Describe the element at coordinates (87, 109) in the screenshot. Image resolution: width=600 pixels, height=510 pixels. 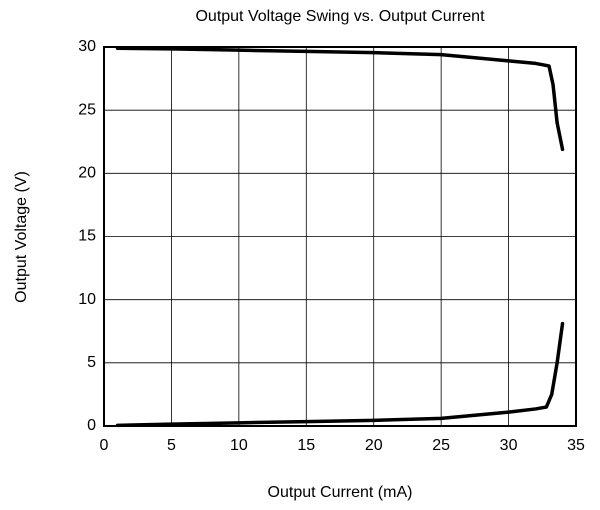
I see `y-tick-label: 25` at that location.